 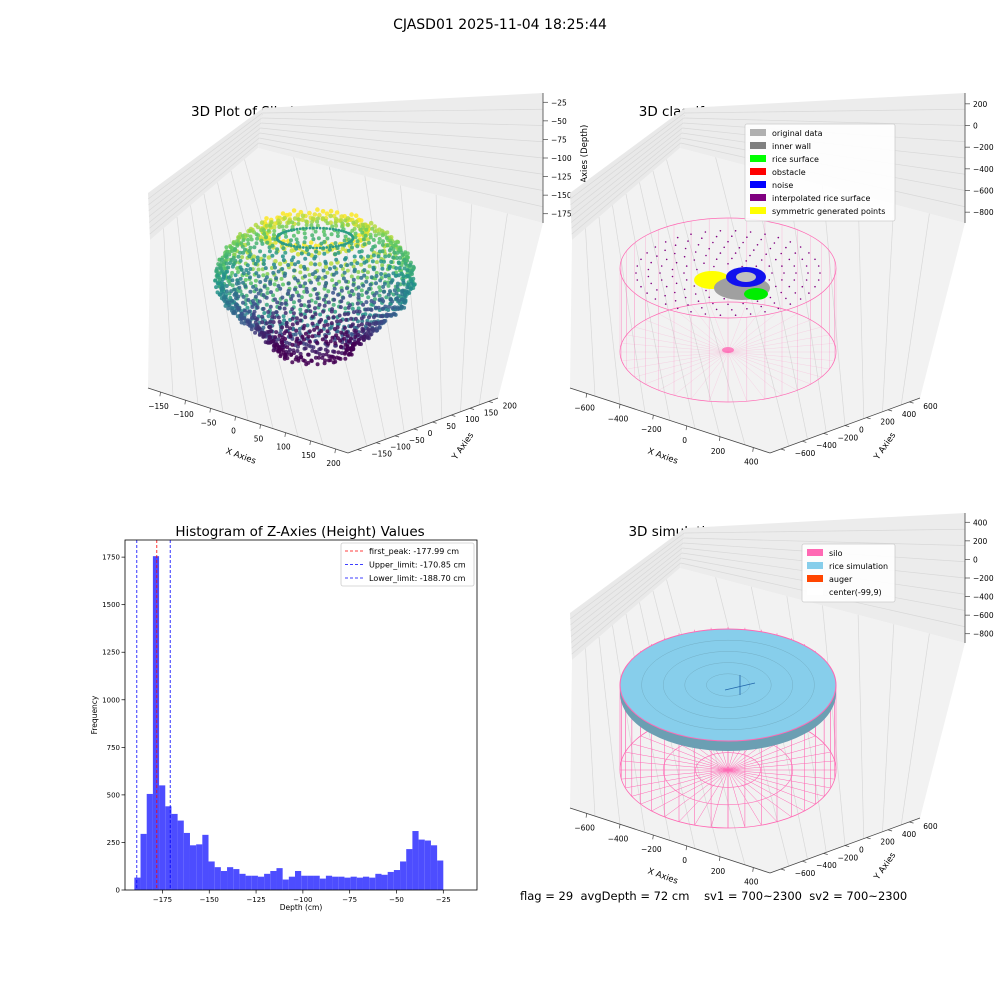 I want to click on x-tick-label: 200, so click(x=718, y=871).